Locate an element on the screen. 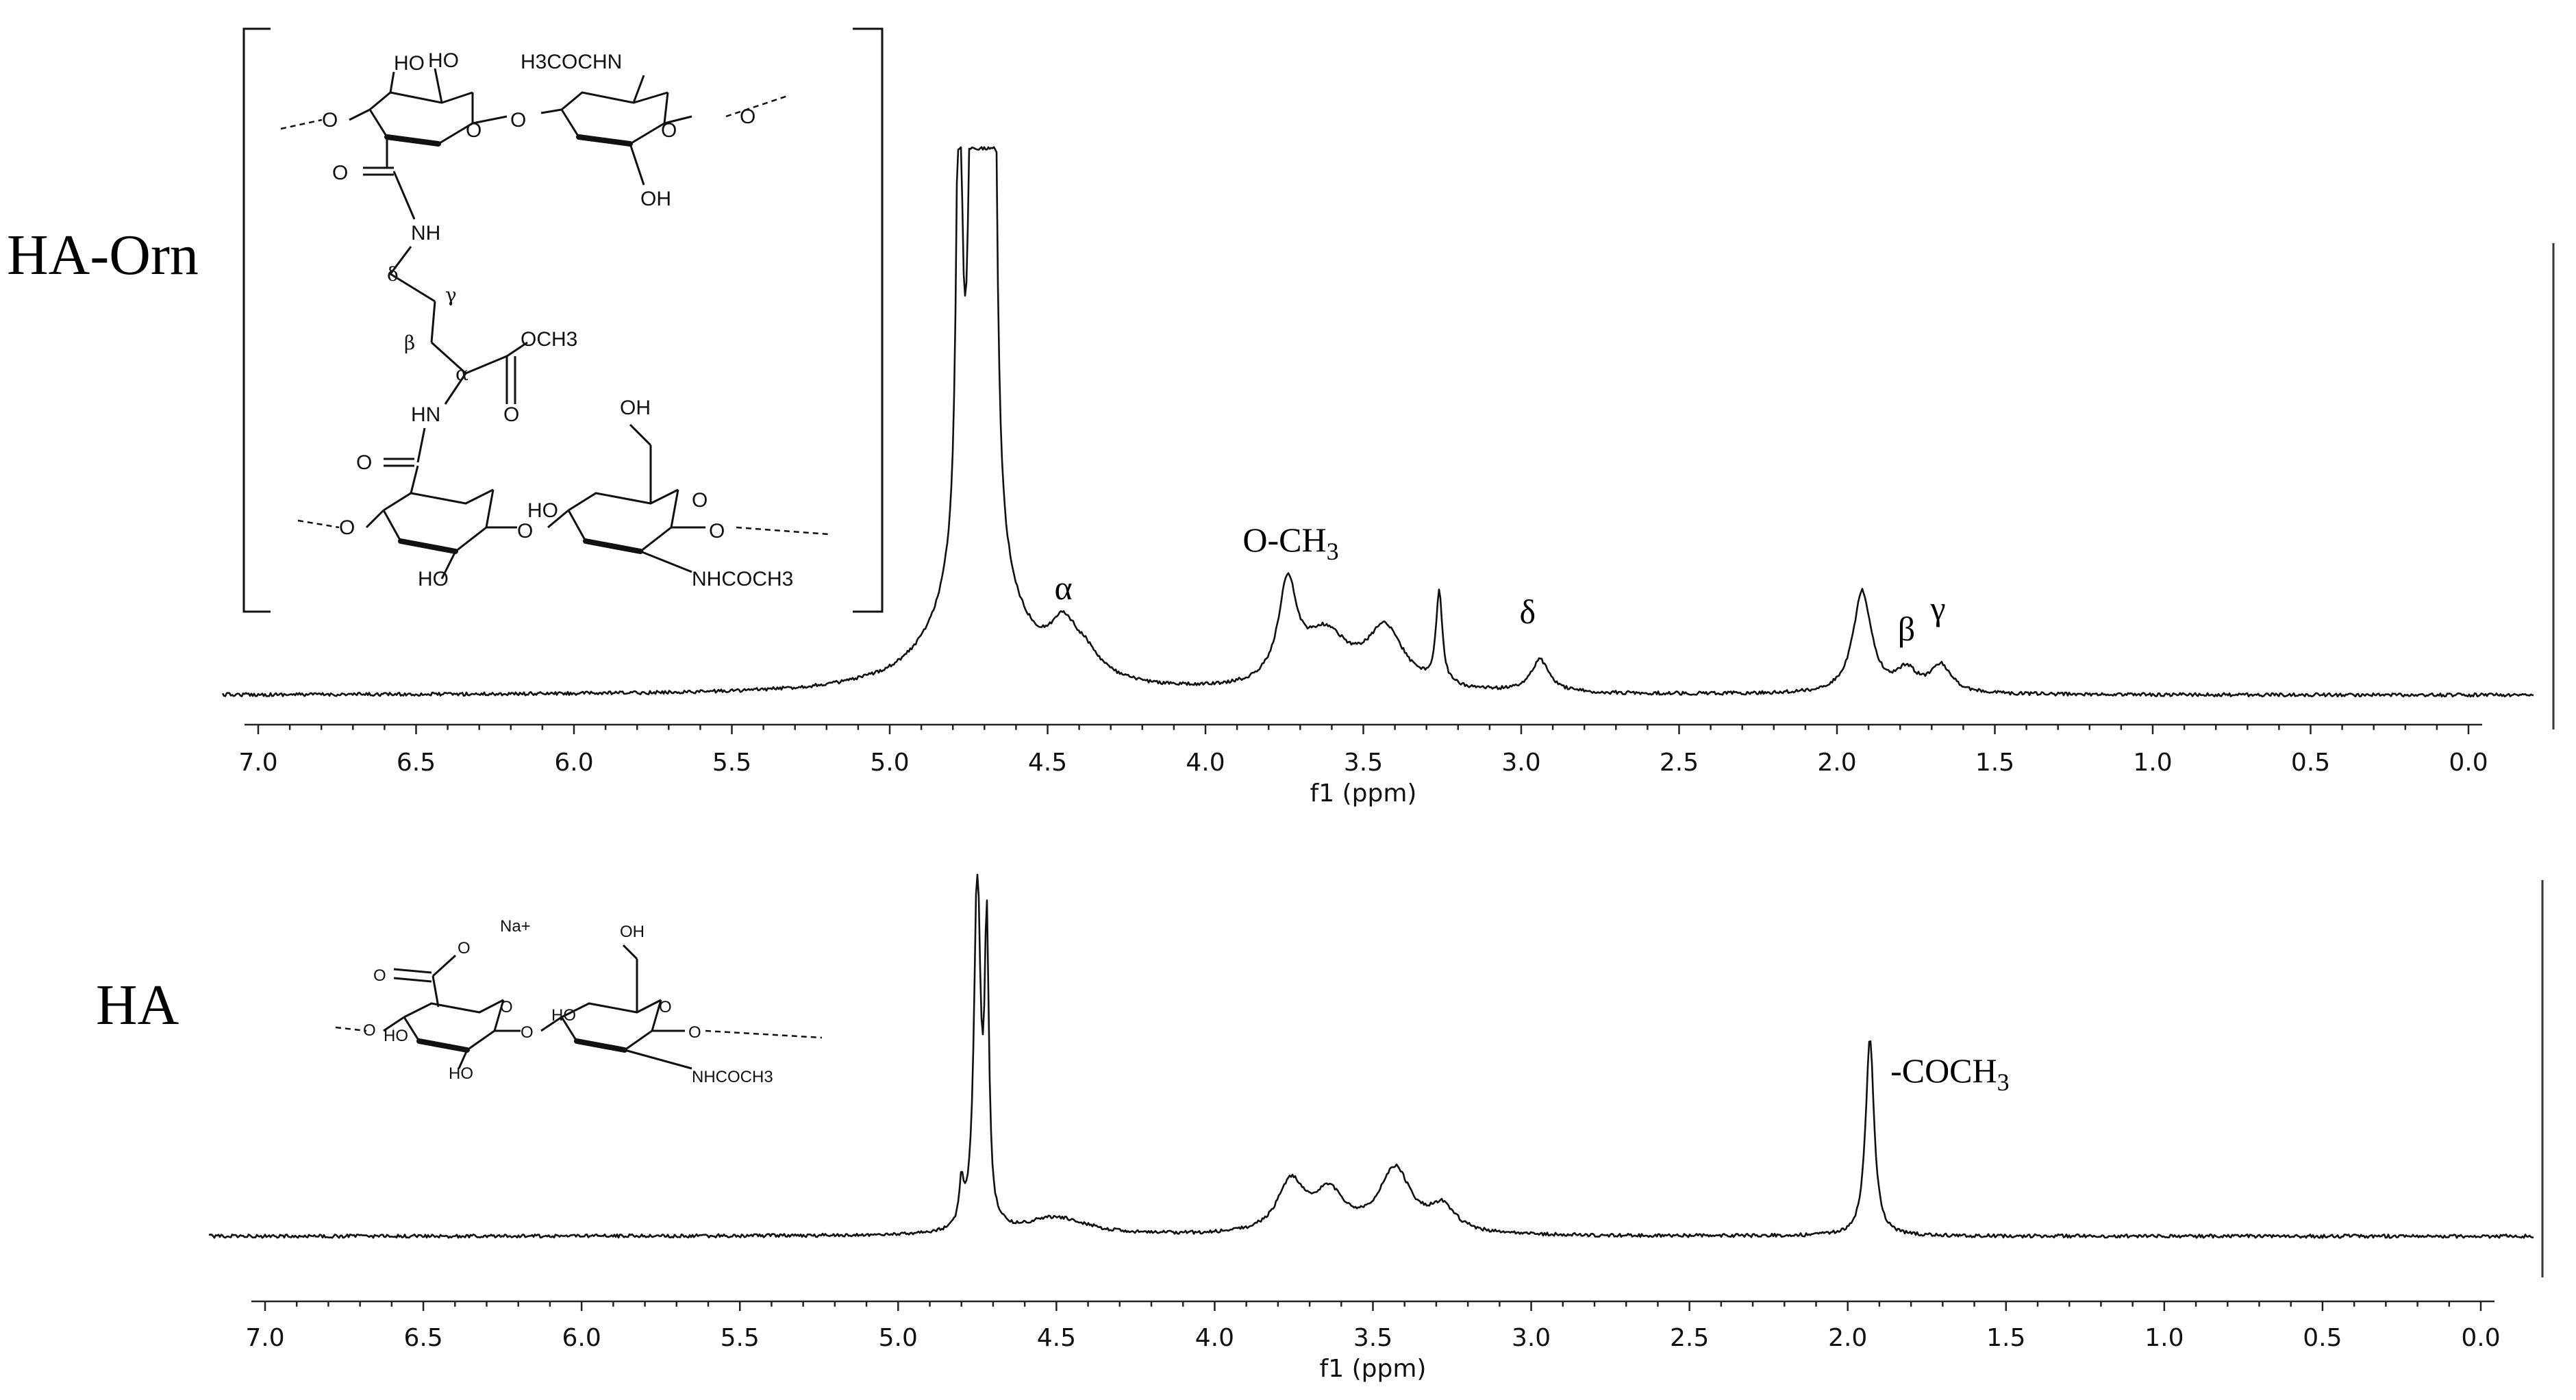 The height and width of the screenshot is (1400, 2576). struct-label: β is located at coordinates (409, 343).